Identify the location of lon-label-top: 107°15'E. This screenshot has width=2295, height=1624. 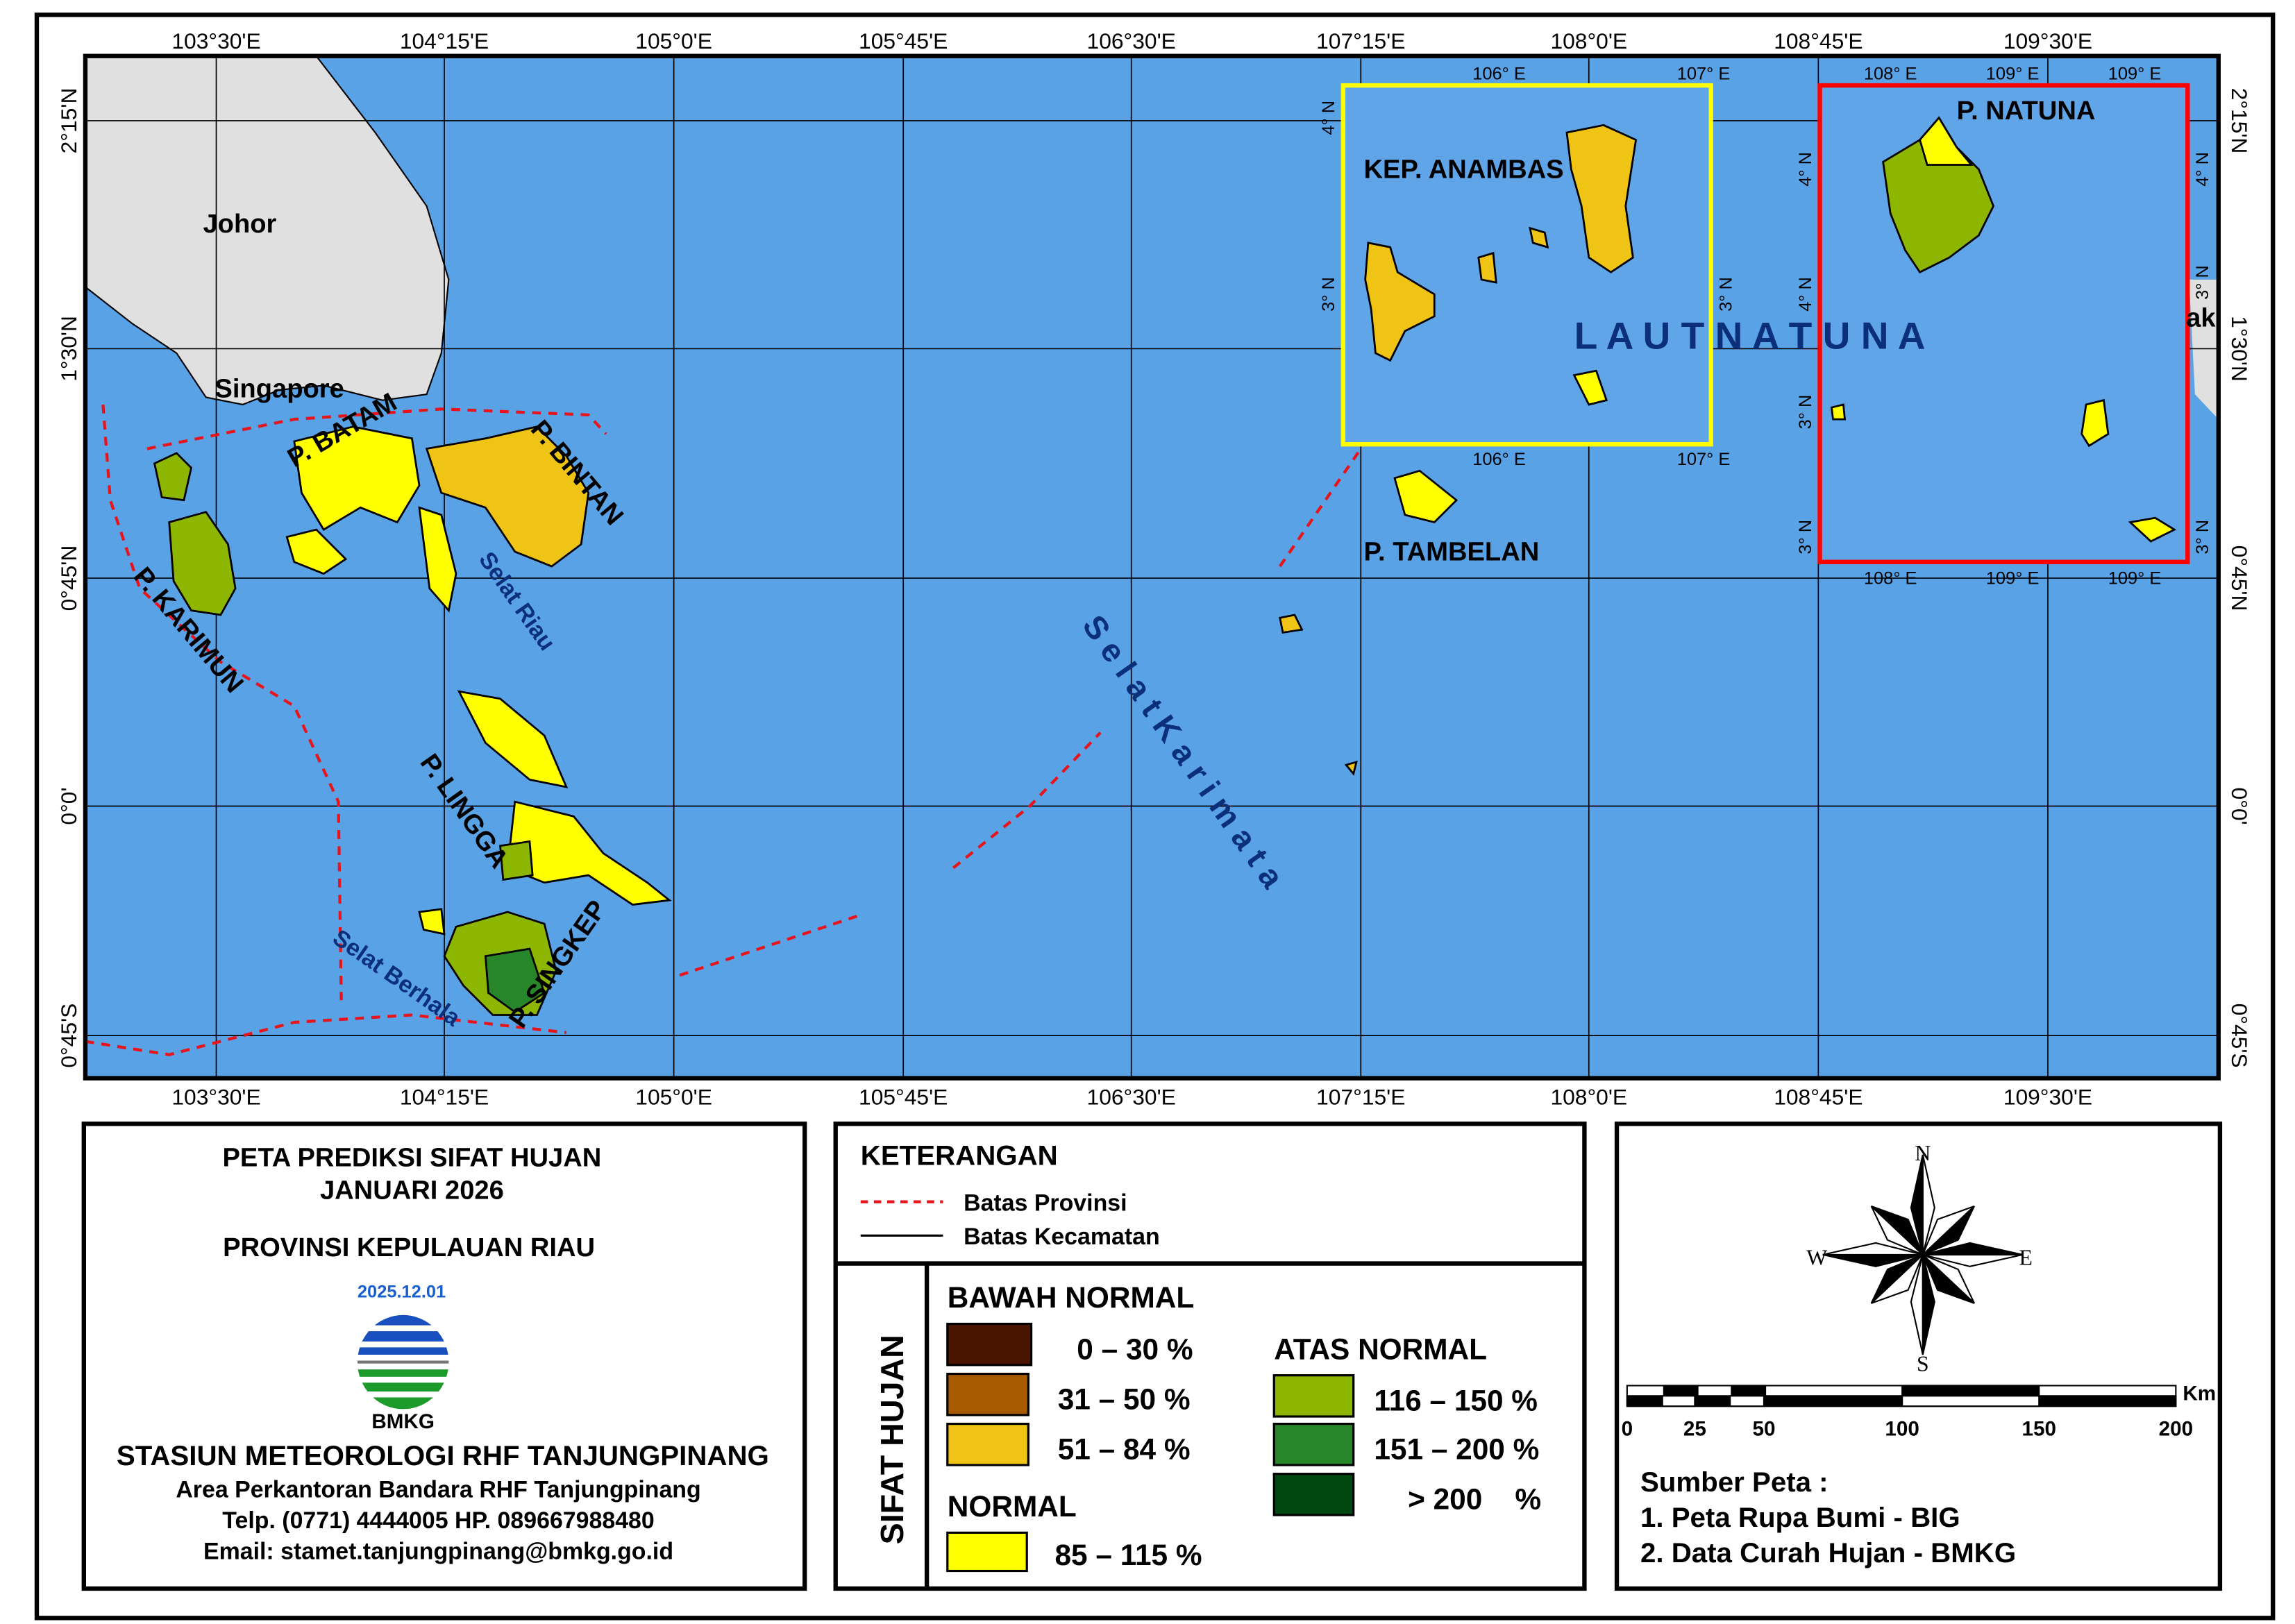
(1360, 40).